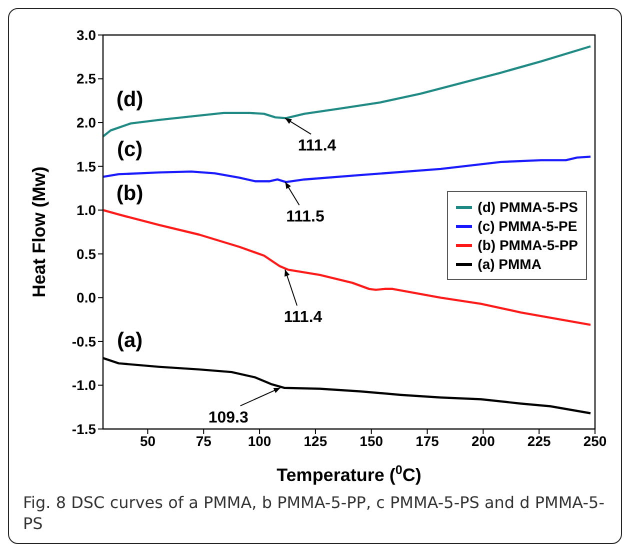  I want to click on annotation: (b), so click(130, 193).